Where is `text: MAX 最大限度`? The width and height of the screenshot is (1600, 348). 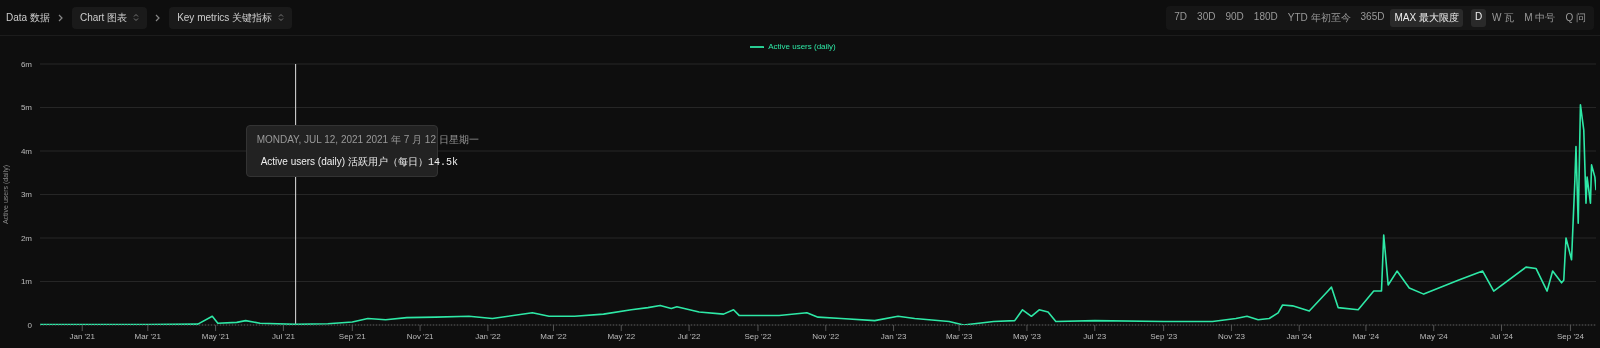 text: MAX 最大限度 is located at coordinates (1426, 17).